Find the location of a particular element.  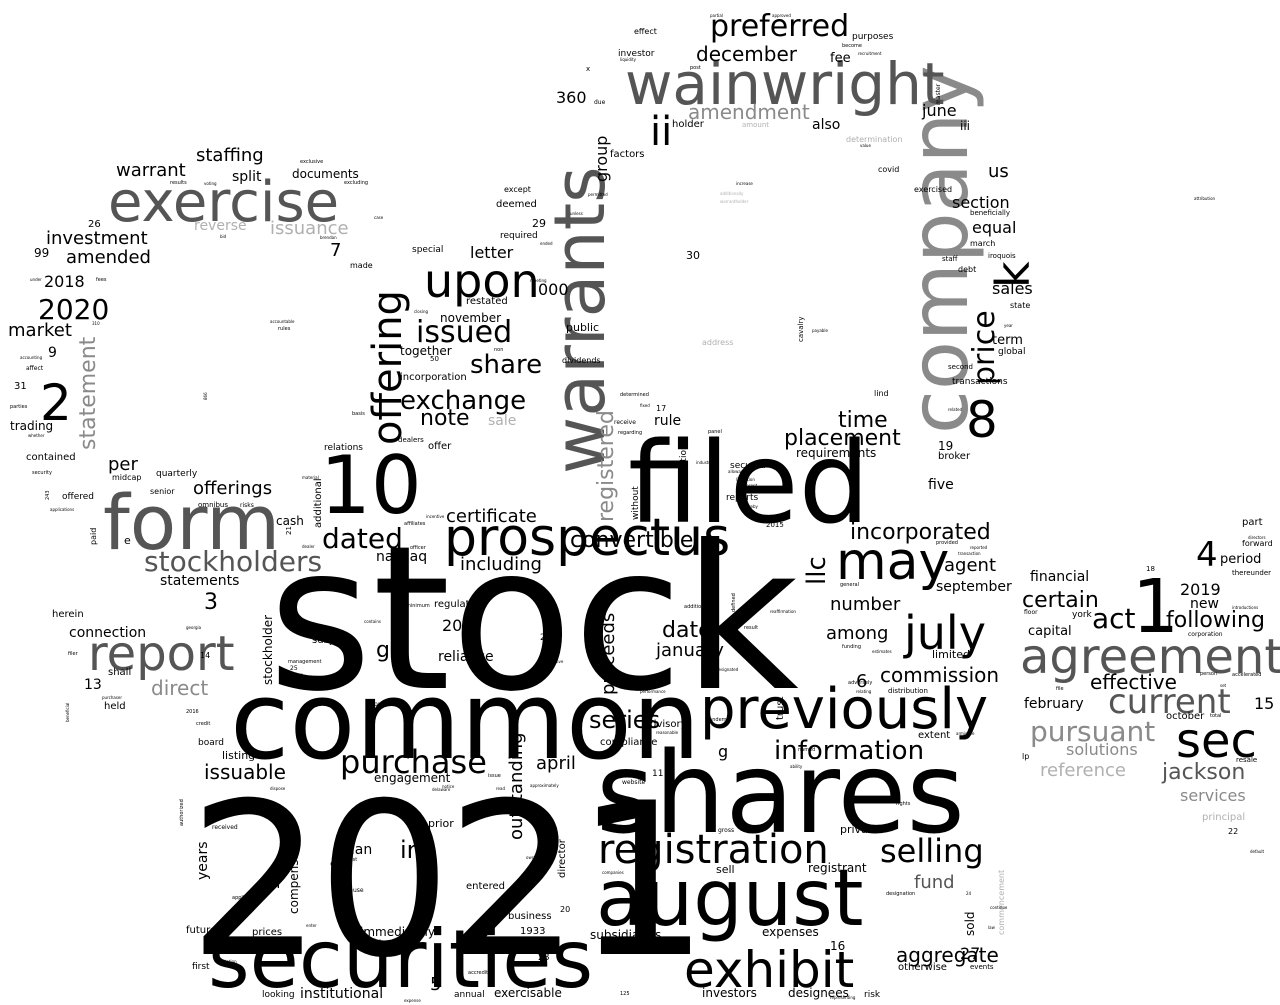

word-parties: parties is located at coordinates (19, 407).